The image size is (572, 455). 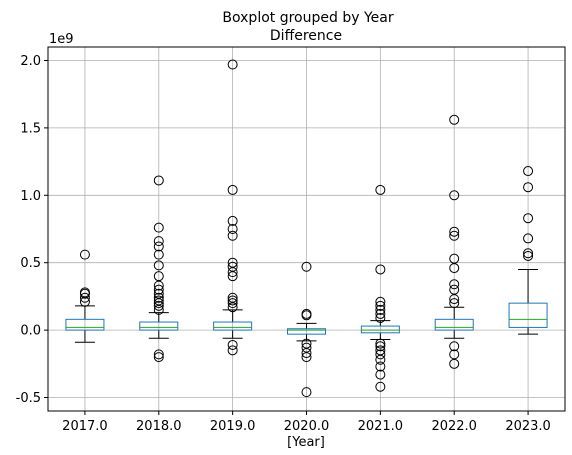 What do you see at coordinates (233, 326) in the screenshot?
I see `box-2019.0` at bounding box center [233, 326].